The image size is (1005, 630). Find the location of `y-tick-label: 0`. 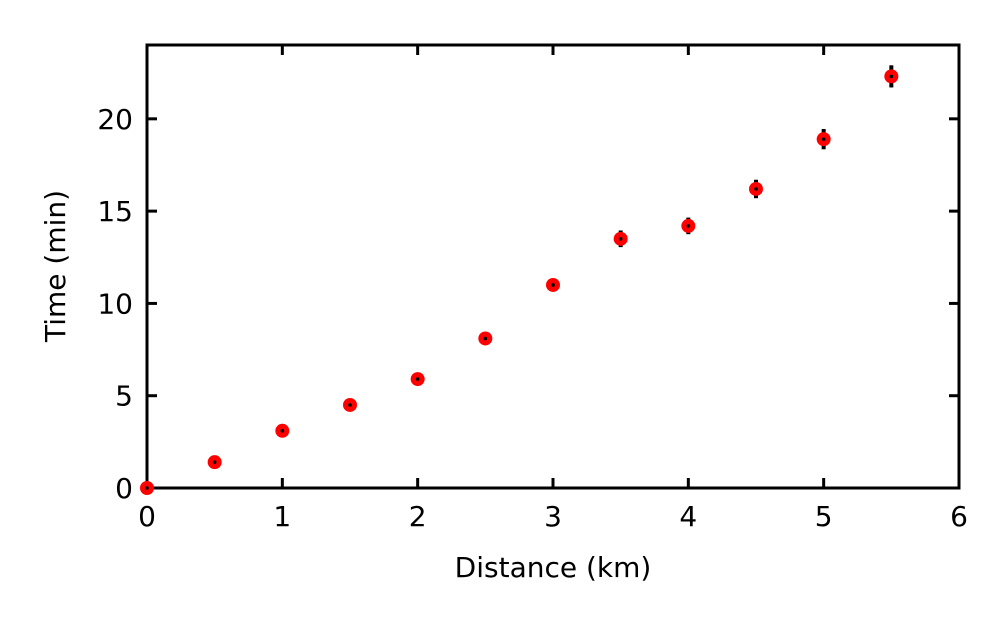

y-tick-label: 0 is located at coordinates (124, 488).